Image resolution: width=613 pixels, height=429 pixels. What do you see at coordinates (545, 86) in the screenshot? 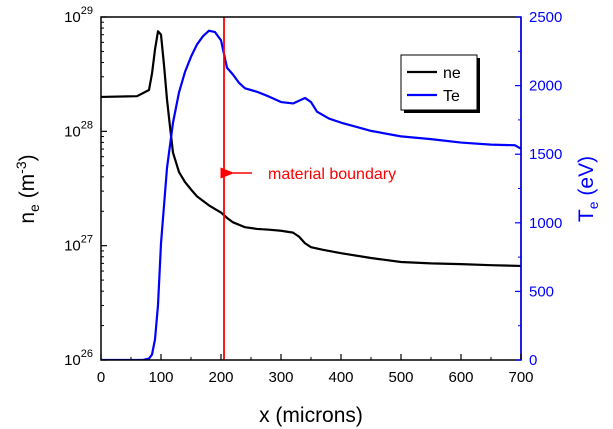
I see `y-right-tick-label: 2000` at bounding box center [545, 86].